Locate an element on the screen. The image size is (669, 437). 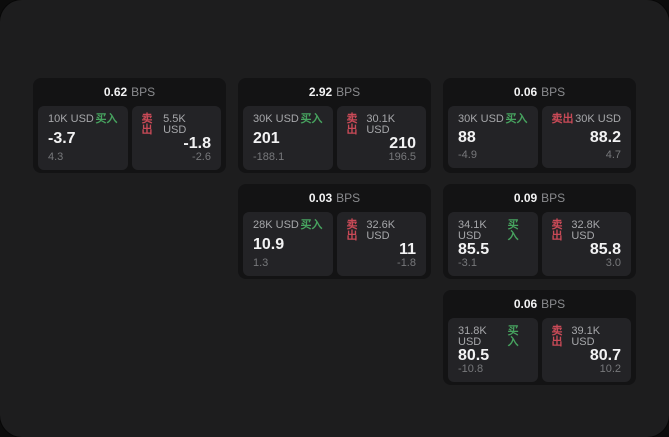
buy-panel: 31.8K USD 买入 80.5 -10.8 is located at coordinates (493, 350).